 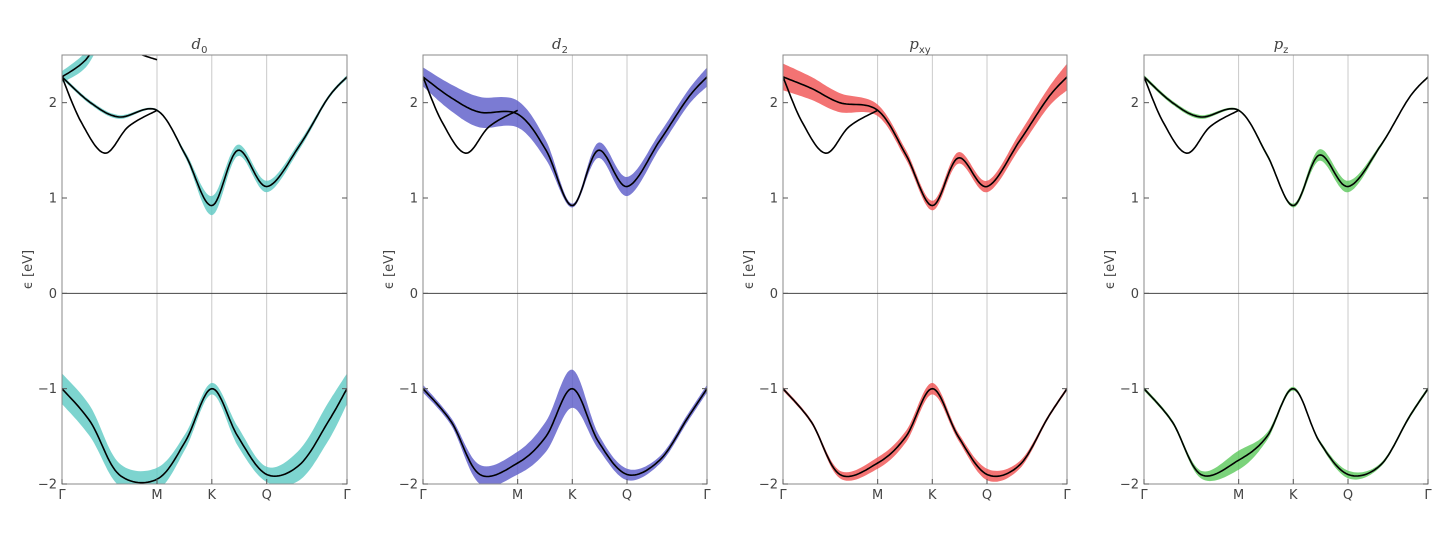 What do you see at coordinates (200, 45) in the screenshot?
I see `panel-title: d0` at bounding box center [200, 45].